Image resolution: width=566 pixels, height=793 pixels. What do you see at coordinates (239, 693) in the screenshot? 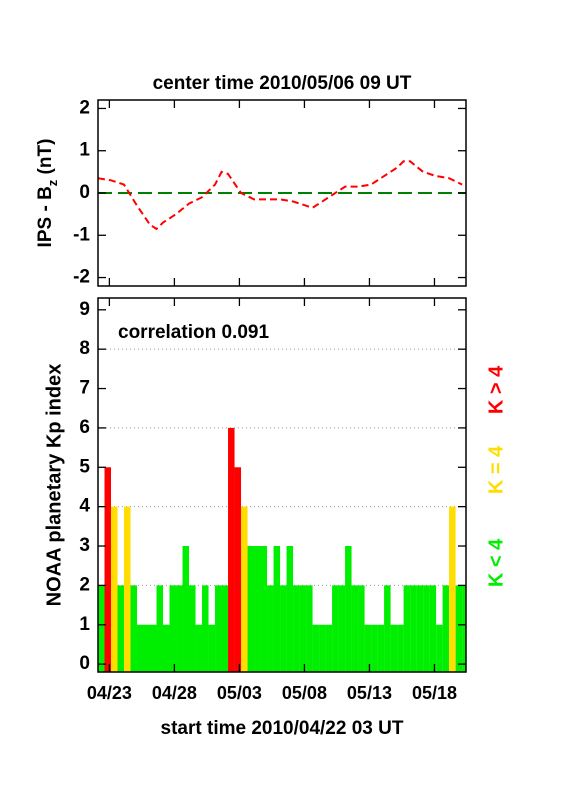
I see `x-tick-label: 05/03` at bounding box center [239, 693].